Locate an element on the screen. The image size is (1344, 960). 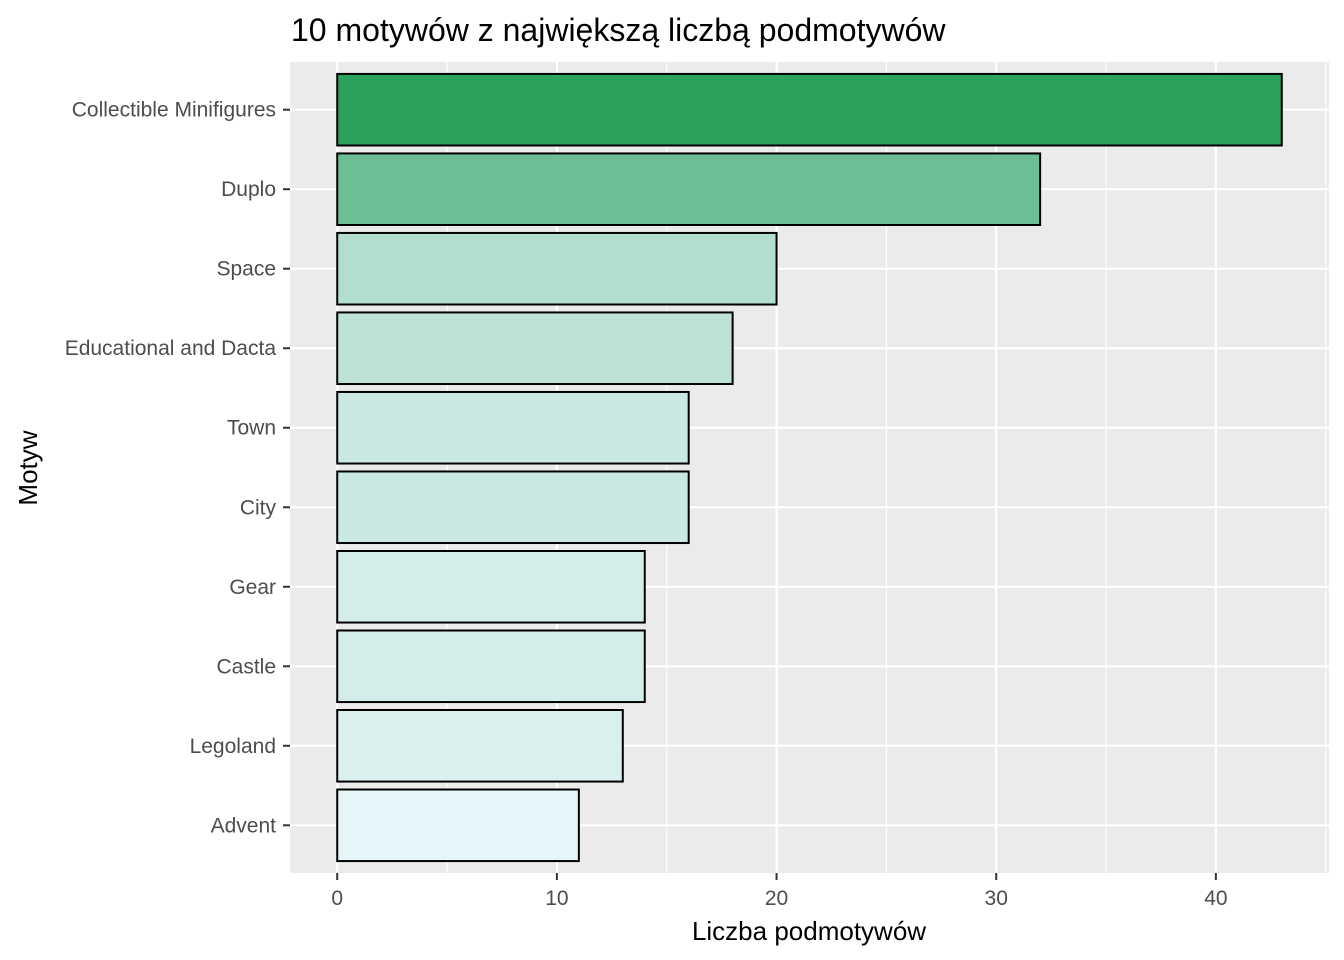
y-axis-title: Motyw is located at coordinates (28, 467).